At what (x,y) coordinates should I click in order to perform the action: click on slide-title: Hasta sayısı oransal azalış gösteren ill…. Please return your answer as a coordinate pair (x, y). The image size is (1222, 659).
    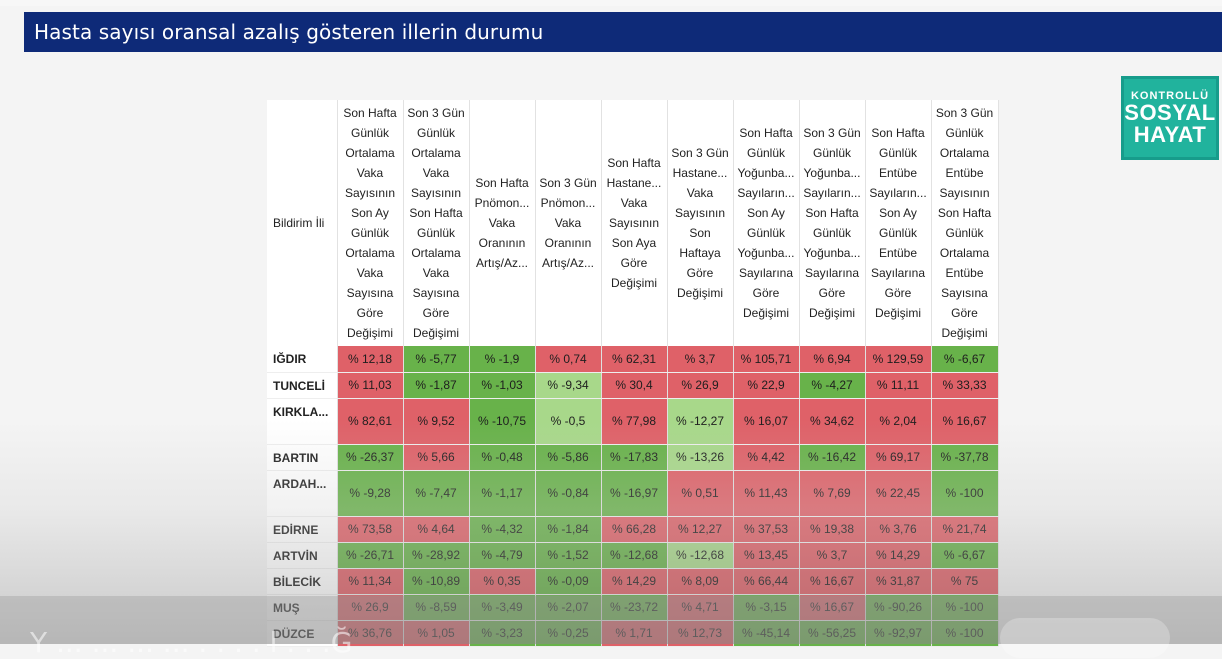
    Looking at the image, I should click on (289, 32).